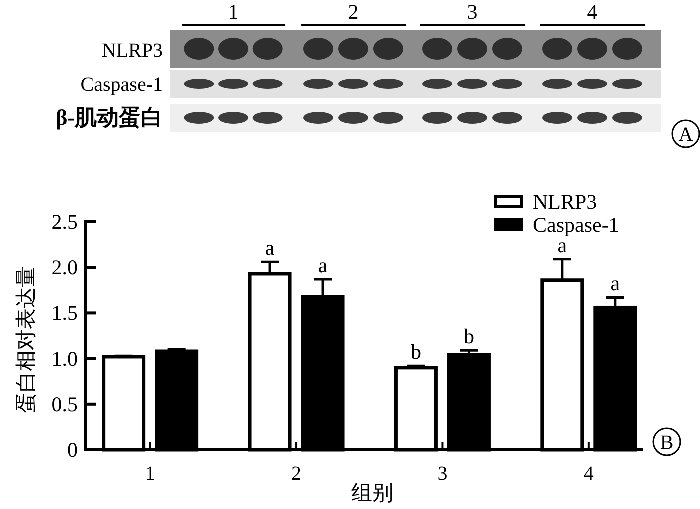  I want to click on x-axis-title: 组别, so click(373, 493).